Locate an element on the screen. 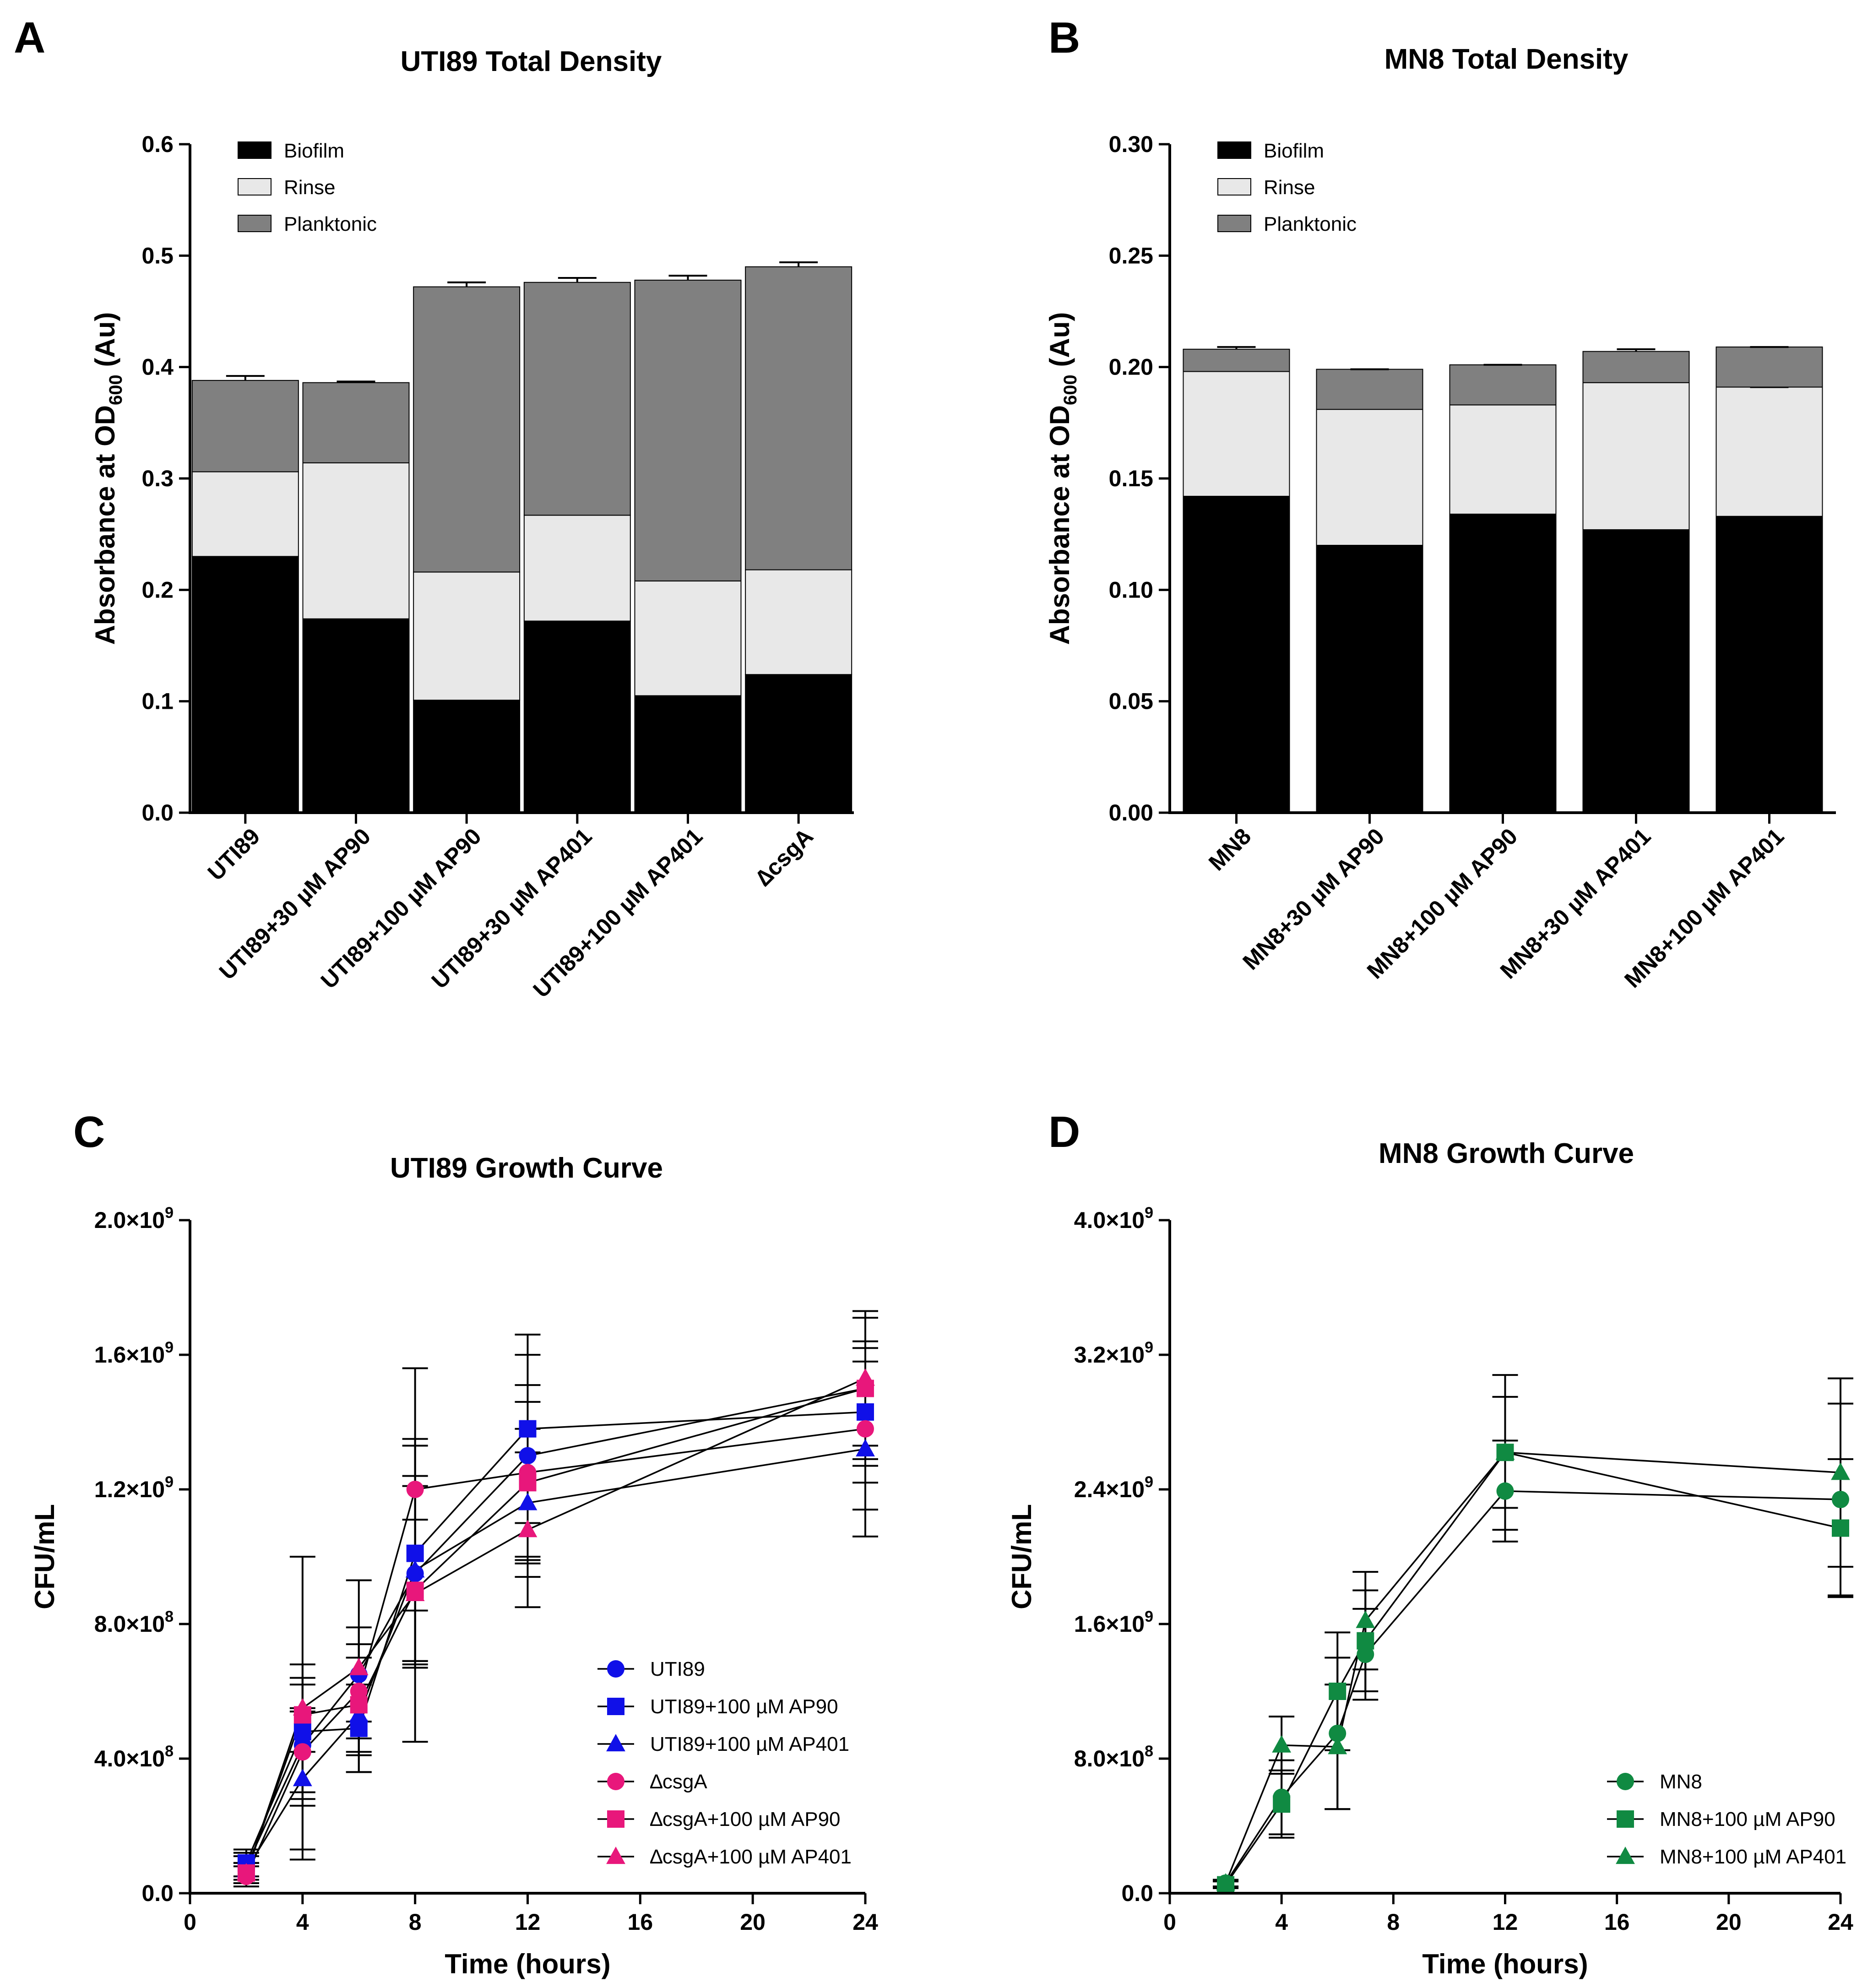  panel-letter-a: A is located at coordinates (29, 37).